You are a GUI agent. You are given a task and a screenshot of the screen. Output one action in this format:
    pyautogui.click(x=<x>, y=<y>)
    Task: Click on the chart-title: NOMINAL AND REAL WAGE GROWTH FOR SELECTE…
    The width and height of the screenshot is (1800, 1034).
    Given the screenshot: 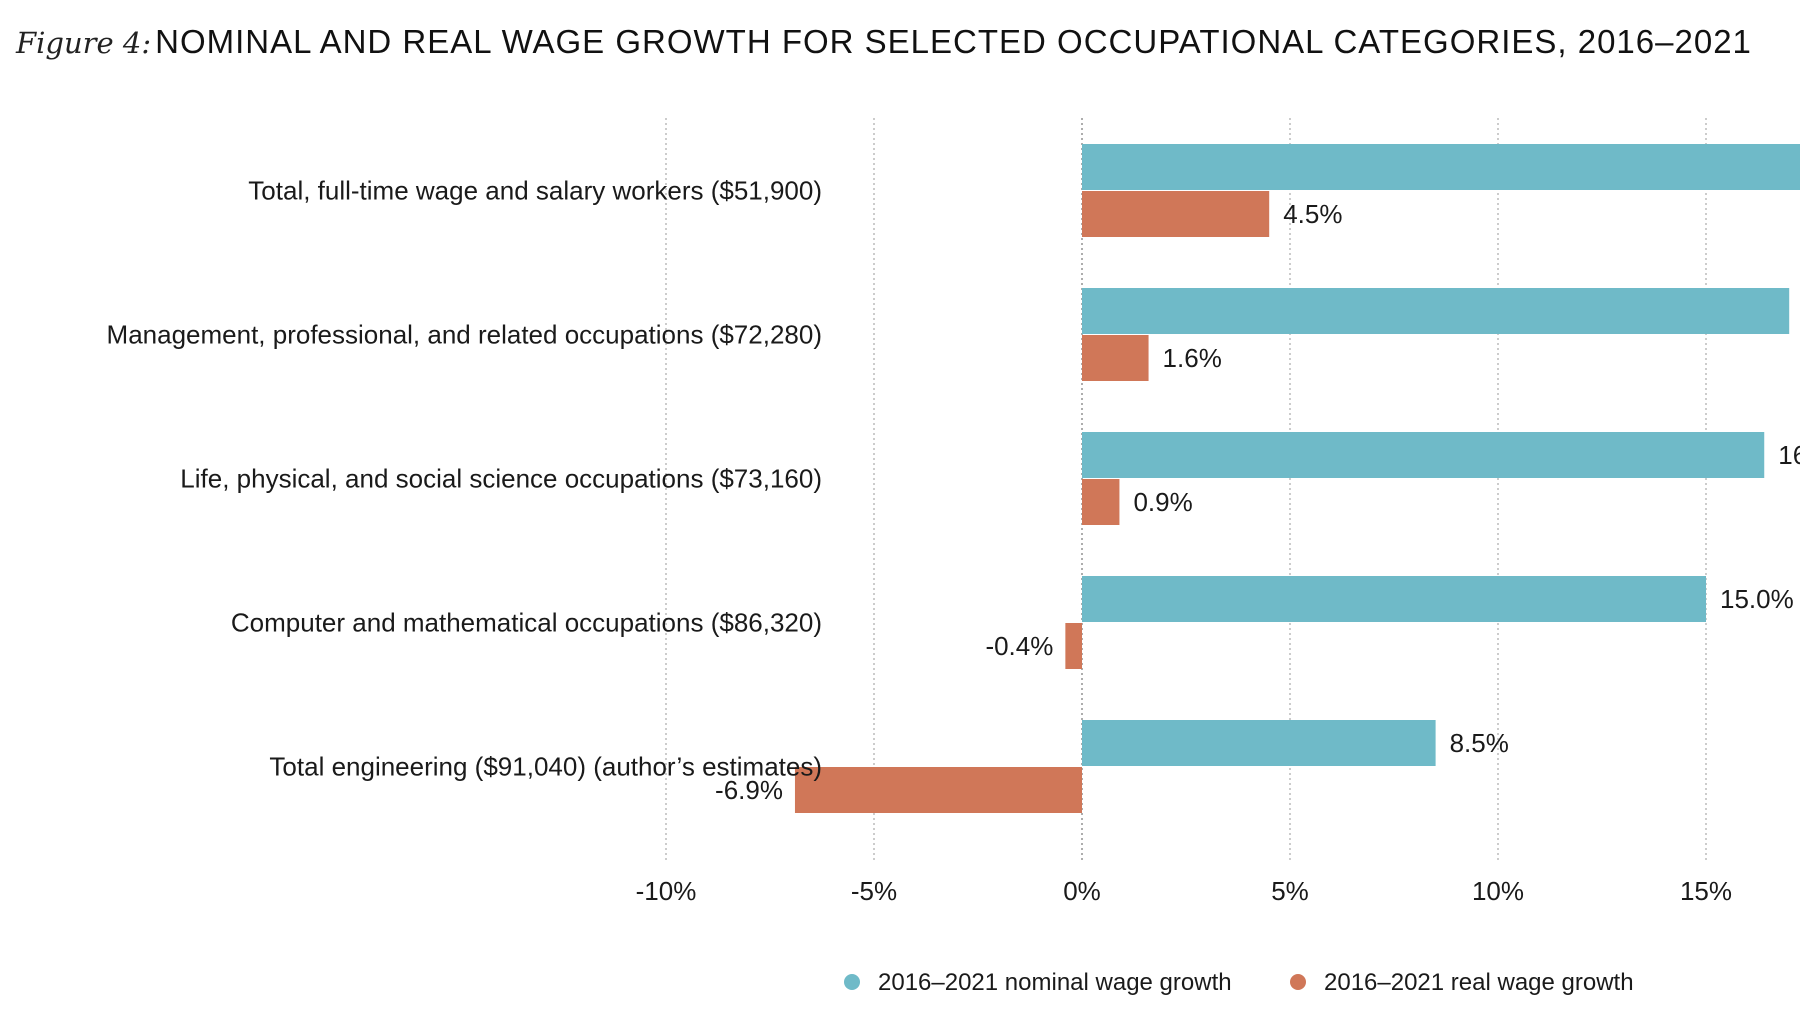 What is the action you would take?
    pyautogui.click(x=953, y=41)
    